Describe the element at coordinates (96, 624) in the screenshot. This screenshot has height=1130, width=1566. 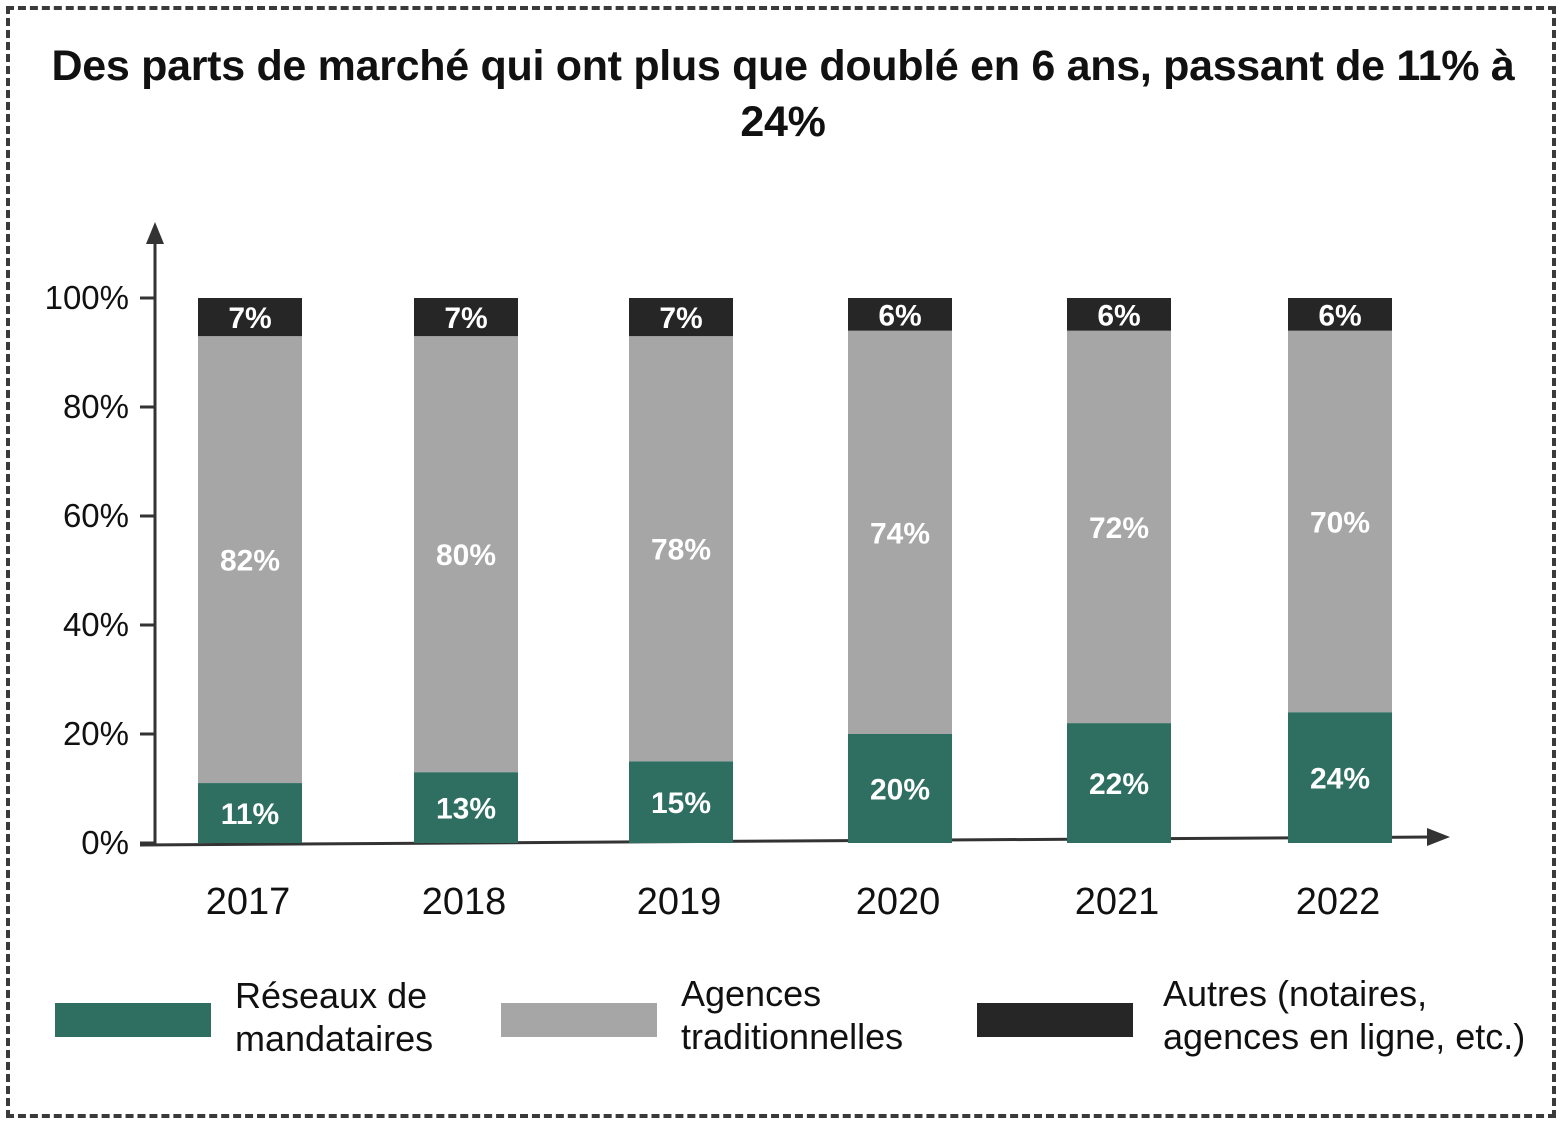
I see `y-tick-label: 40%` at that location.